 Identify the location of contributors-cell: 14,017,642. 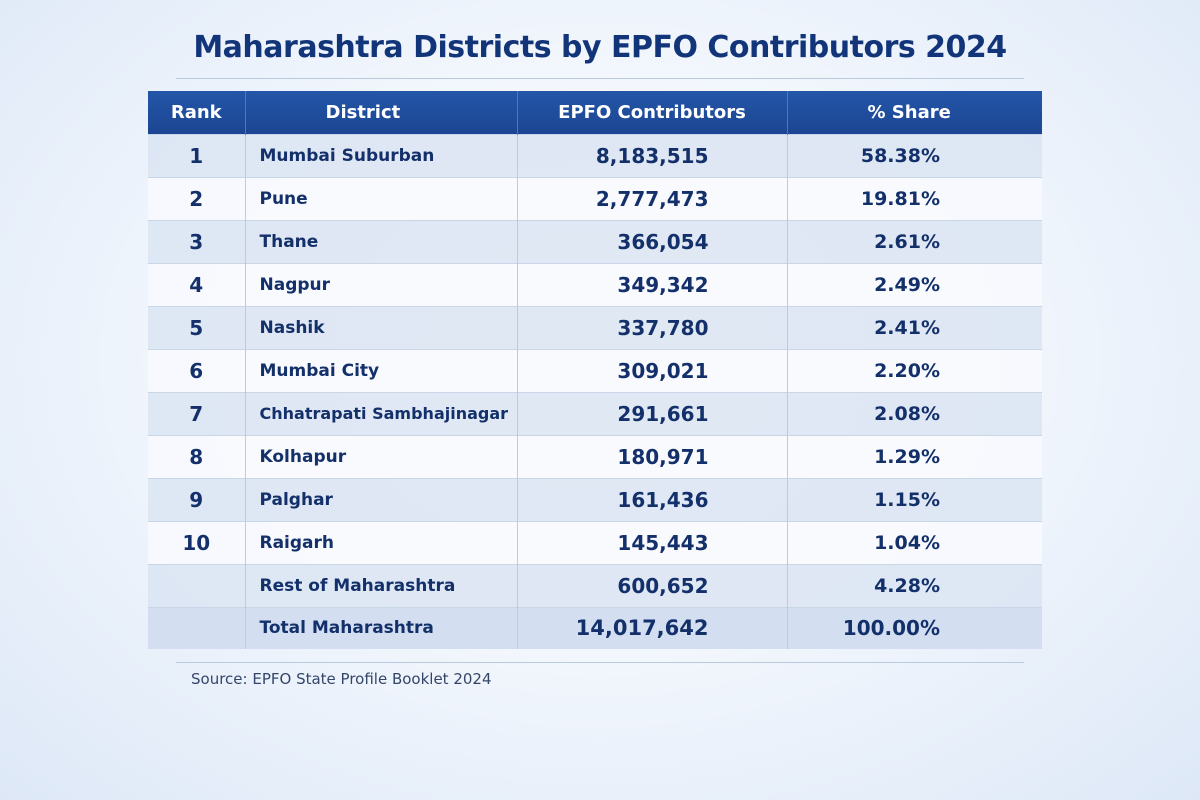
(651, 627).